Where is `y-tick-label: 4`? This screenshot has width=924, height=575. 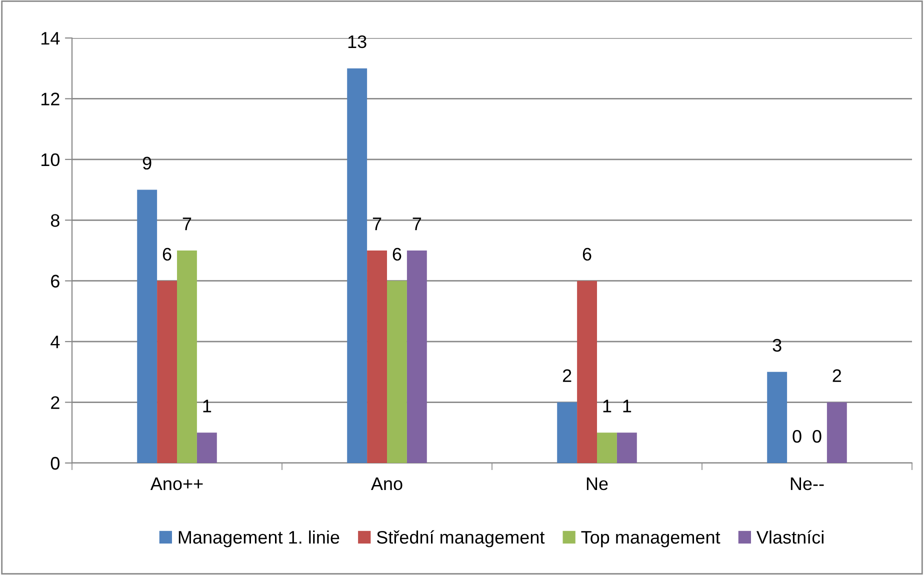
y-tick-label: 4 is located at coordinates (55, 342).